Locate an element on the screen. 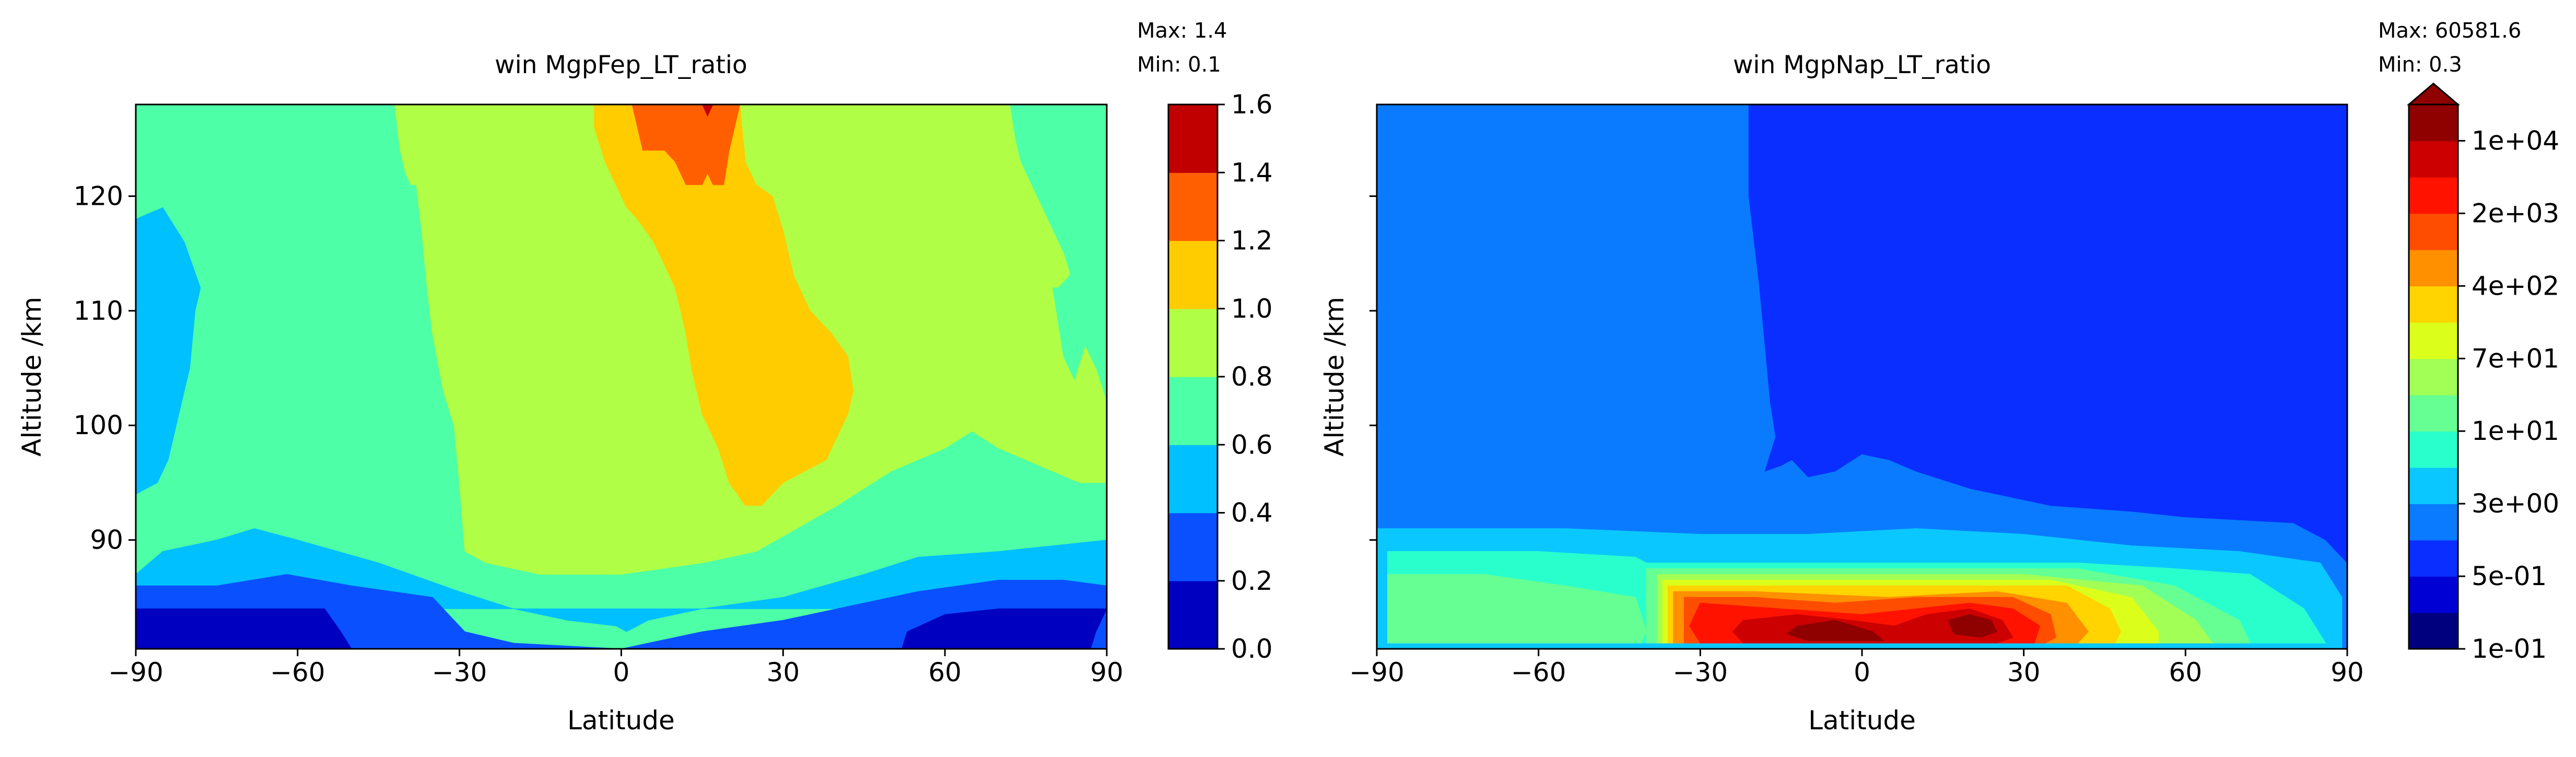  colorbar-tick-label: 2e+03 is located at coordinates (2515, 213).